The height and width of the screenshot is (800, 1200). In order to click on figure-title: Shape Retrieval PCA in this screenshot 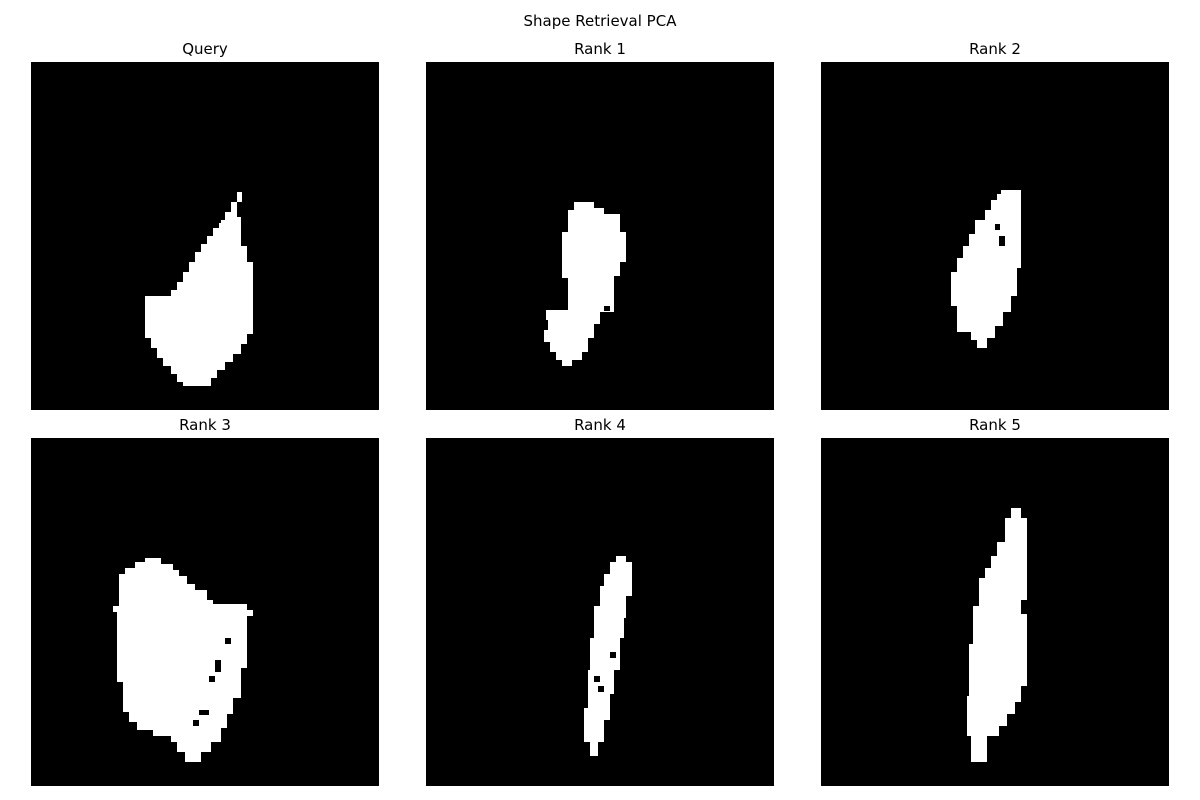, I will do `click(600, 21)`.